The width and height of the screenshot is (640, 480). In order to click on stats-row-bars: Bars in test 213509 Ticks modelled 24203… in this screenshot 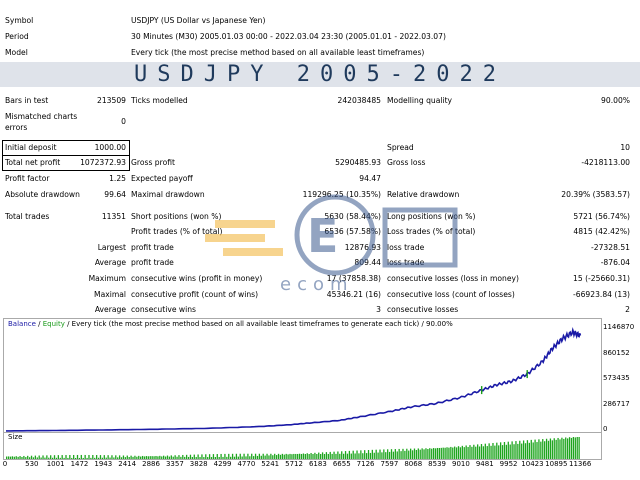, I will do `click(320, 101)`.